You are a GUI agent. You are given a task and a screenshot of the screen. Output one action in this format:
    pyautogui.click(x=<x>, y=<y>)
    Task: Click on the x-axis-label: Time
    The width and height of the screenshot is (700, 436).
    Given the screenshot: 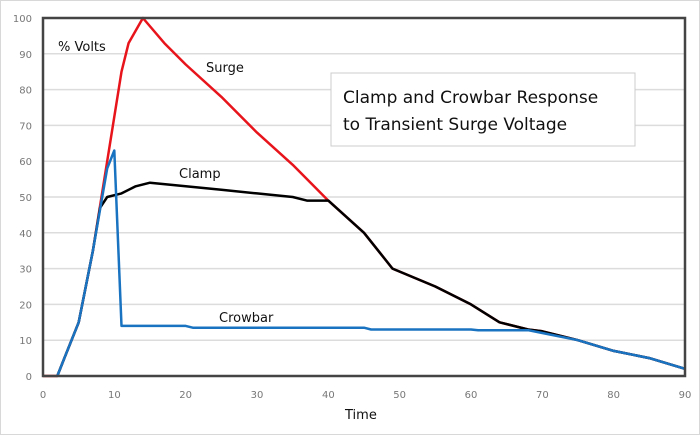 What is the action you would take?
    pyautogui.click(x=360, y=415)
    